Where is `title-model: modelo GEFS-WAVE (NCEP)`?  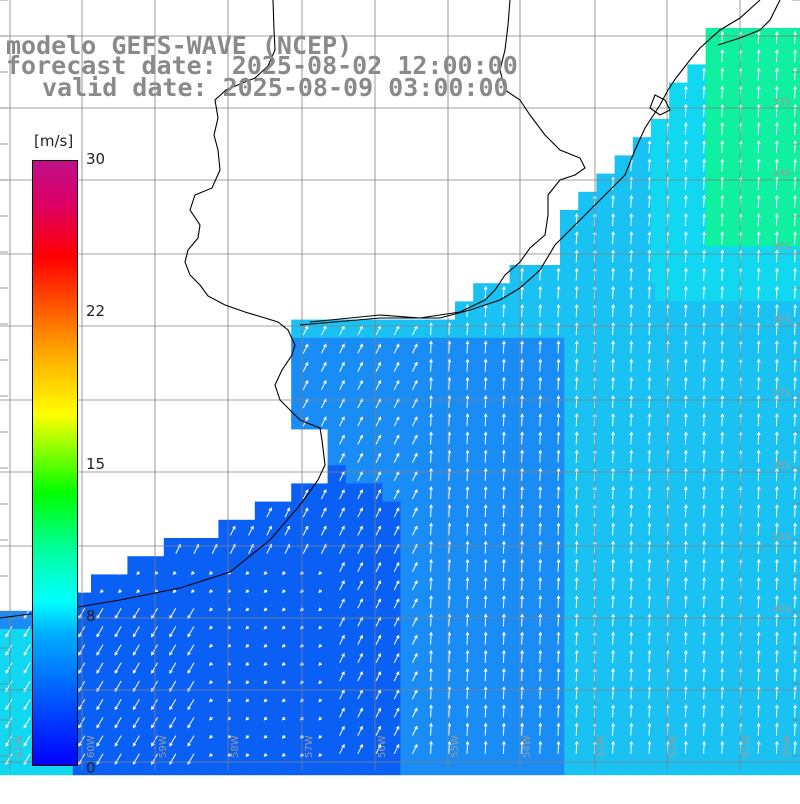
title-model: modelo GEFS-WAVE (NCEP) is located at coordinates (179, 45).